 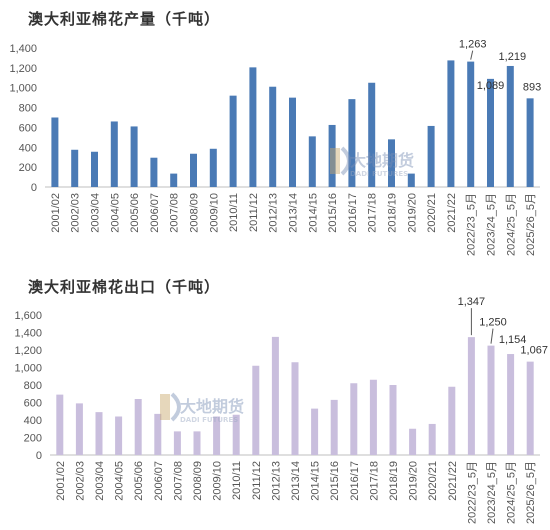 I want to click on x-tick-label: 2017/18, so click(x=373, y=213).